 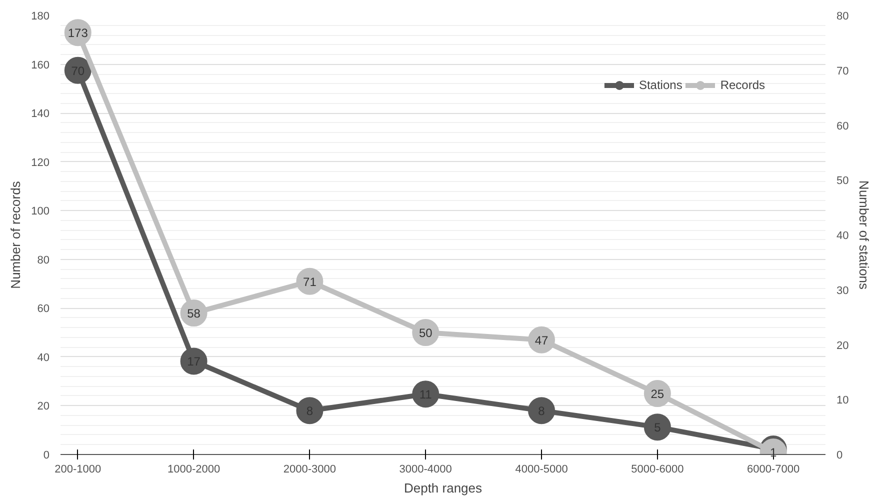 I want to click on y-tick-label: 100, so click(x=40, y=212).